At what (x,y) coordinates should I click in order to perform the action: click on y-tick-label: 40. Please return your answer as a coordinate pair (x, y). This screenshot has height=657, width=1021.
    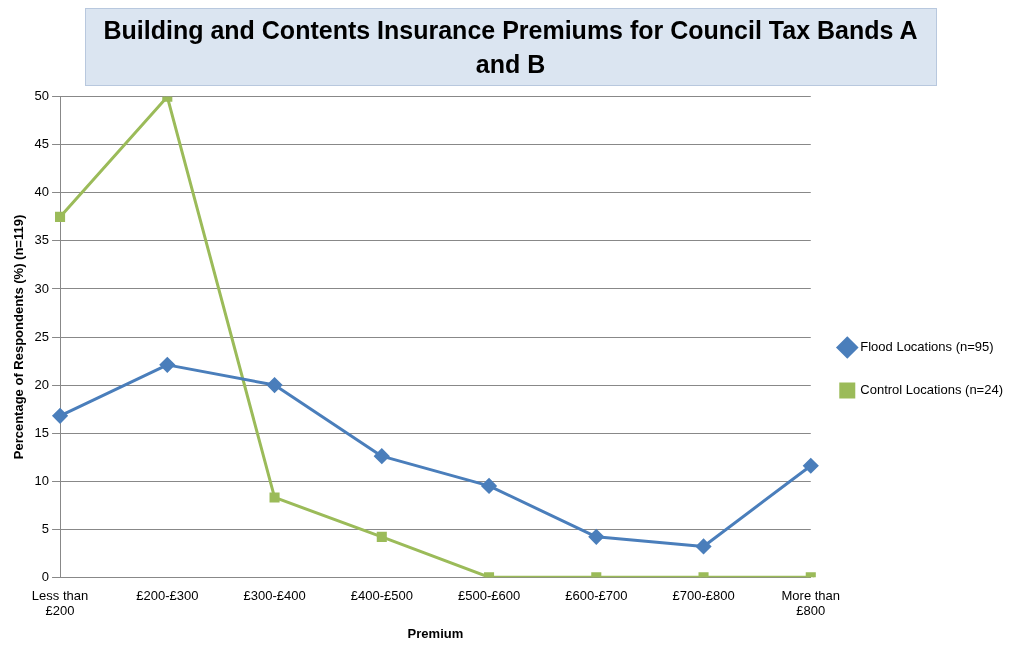
    Looking at the image, I should click on (42, 192).